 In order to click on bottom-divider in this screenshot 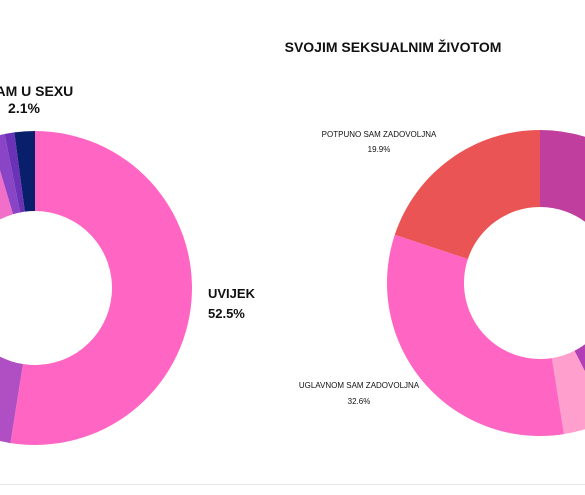, I will do `click(292, 484)`.